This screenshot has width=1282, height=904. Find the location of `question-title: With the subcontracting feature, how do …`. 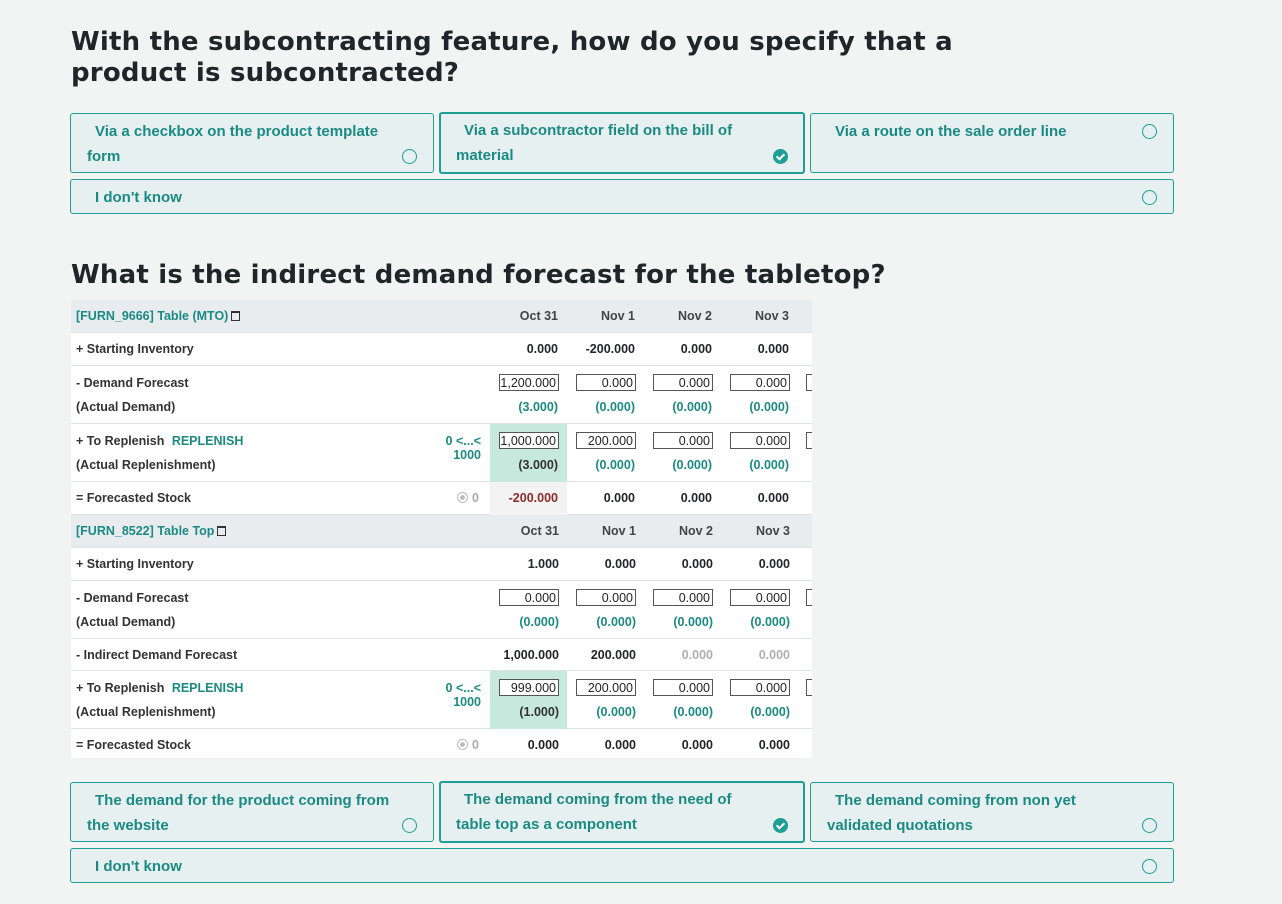

question-title: With the subcontracting feature, how do … is located at coordinates (512, 57).